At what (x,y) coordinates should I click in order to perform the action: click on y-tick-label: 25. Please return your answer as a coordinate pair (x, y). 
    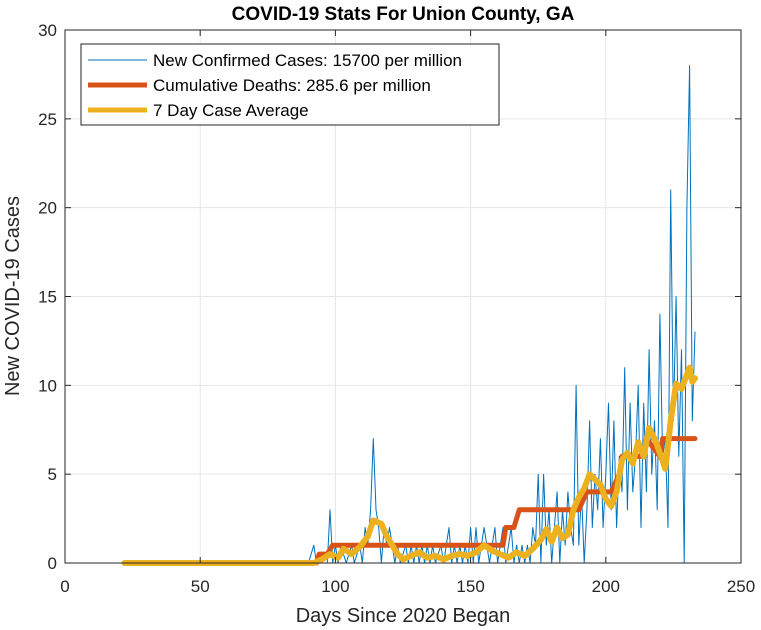
    Looking at the image, I should click on (47, 119).